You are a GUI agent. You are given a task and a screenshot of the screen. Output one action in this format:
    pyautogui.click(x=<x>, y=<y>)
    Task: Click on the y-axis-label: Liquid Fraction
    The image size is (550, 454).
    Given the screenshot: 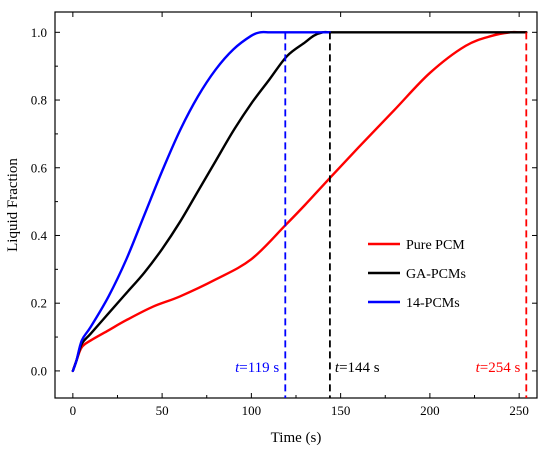 What is the action you would take?
    pyautogui.click(x=13, y=205)
    